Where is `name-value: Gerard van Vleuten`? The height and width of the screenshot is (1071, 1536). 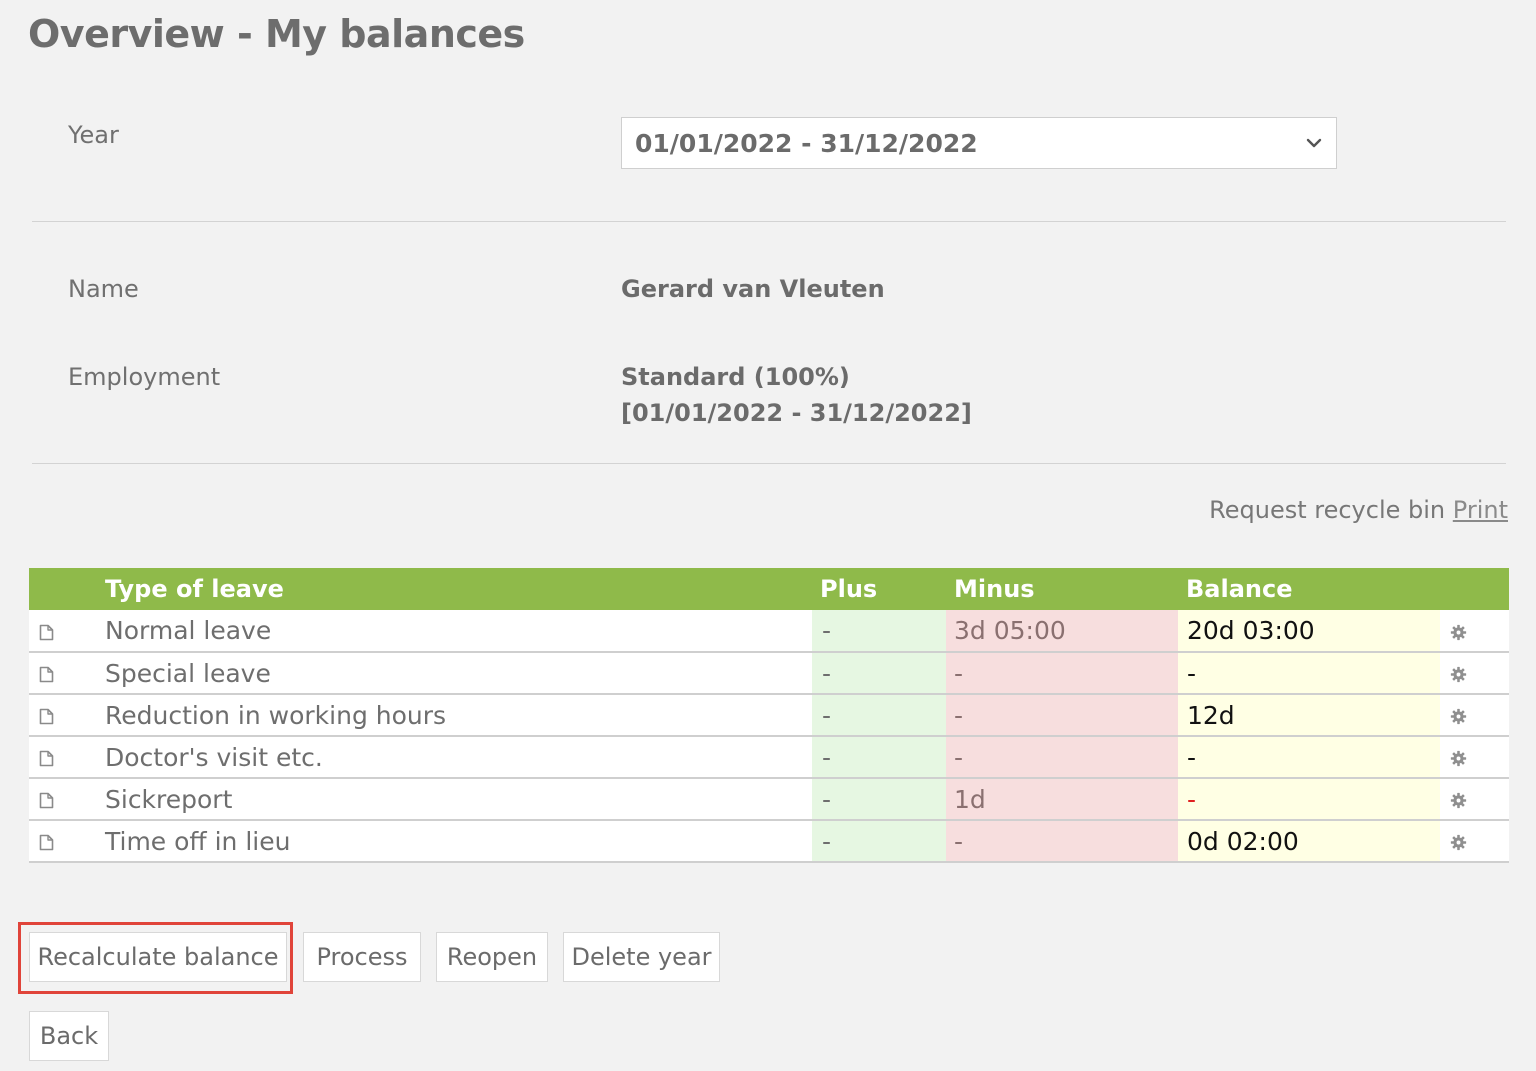
name-value: Gerard van Vleuten is located at coordinates (753, 289).